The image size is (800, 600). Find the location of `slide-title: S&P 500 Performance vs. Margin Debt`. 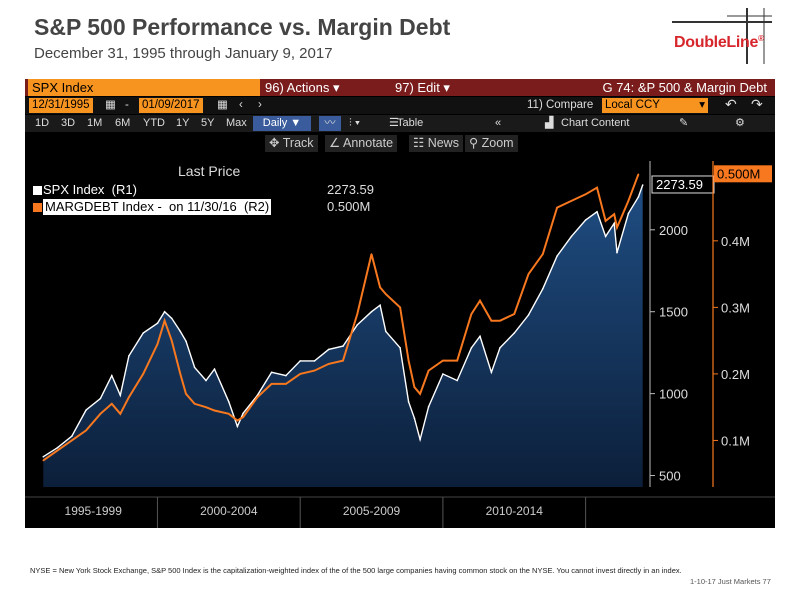

slide-title: S&P 500 Performance vs. Margin Debt is located at coordinates (242, 27).